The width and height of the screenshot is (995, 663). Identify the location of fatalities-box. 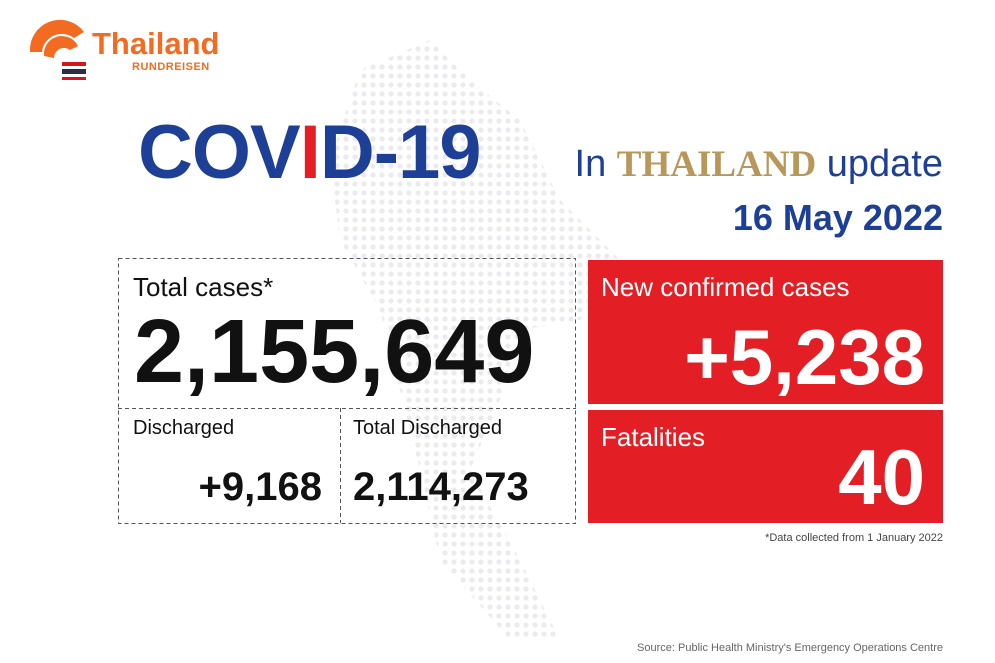
(765, 466).